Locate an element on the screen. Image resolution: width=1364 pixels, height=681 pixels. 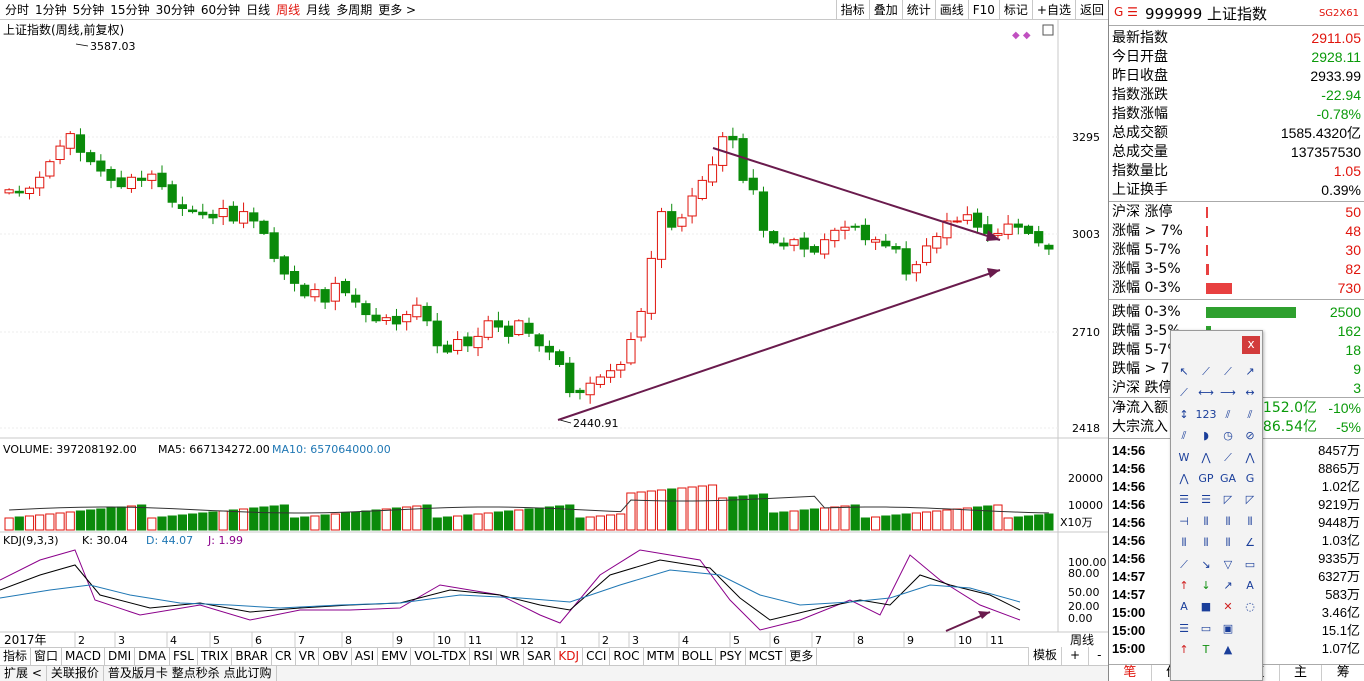
draw-tool-icon: ✕ is located at coordinates (1228, 607).